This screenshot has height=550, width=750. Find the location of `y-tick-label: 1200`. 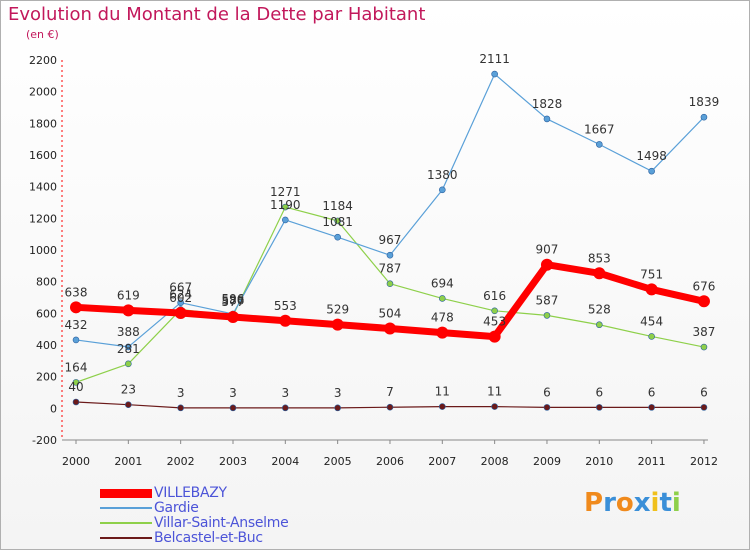

y-tick-label: 1200 is located at coordinates (43, 218).